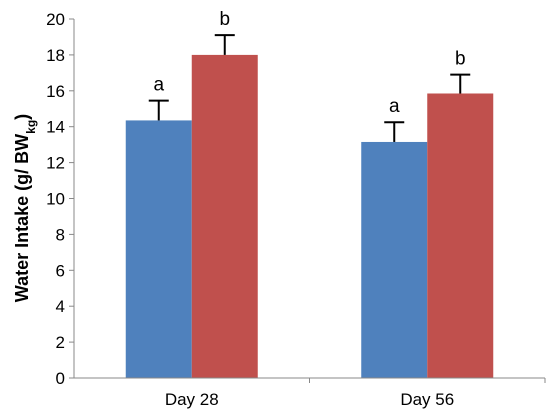  What do you see at coordinates (309, 63) in the screenshot?
I see `significance-labels-layer: a b a b` at bounding box center [309, 63].